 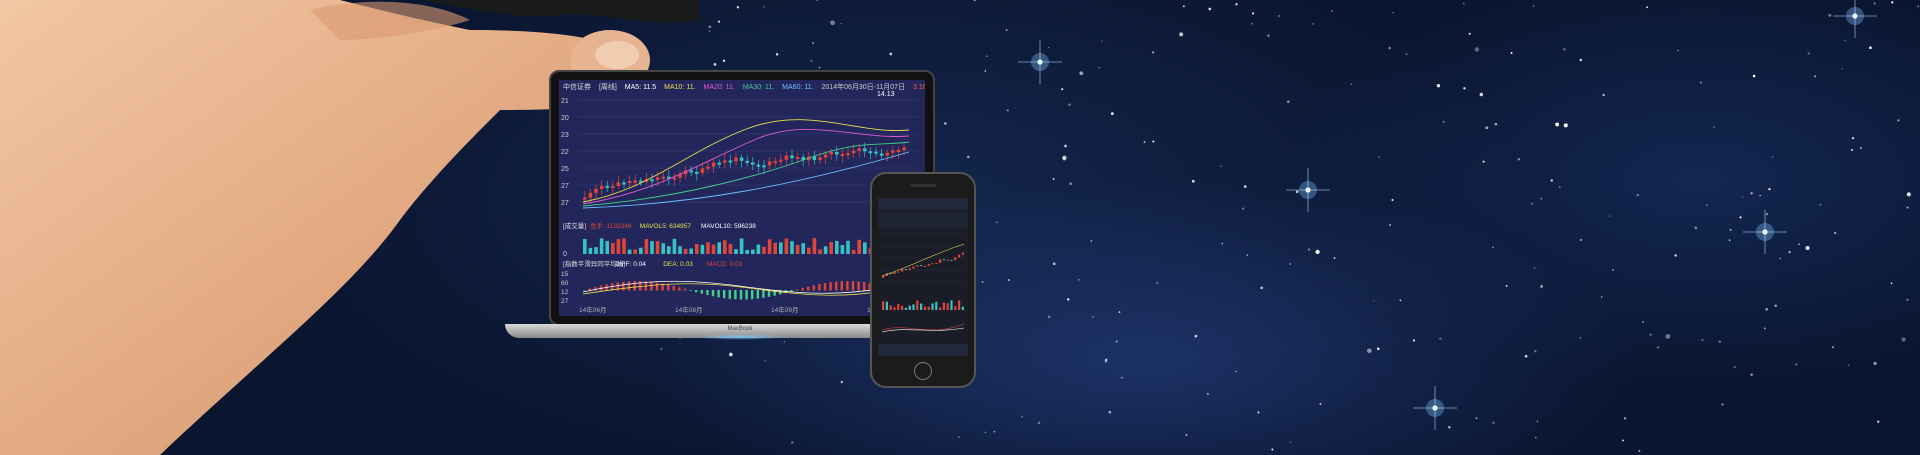 What do you see at coordinates (728, 226) in the screenshot?
I see `volume-header-item: MAVOL10: 596238` at bounding box center [728, 226].